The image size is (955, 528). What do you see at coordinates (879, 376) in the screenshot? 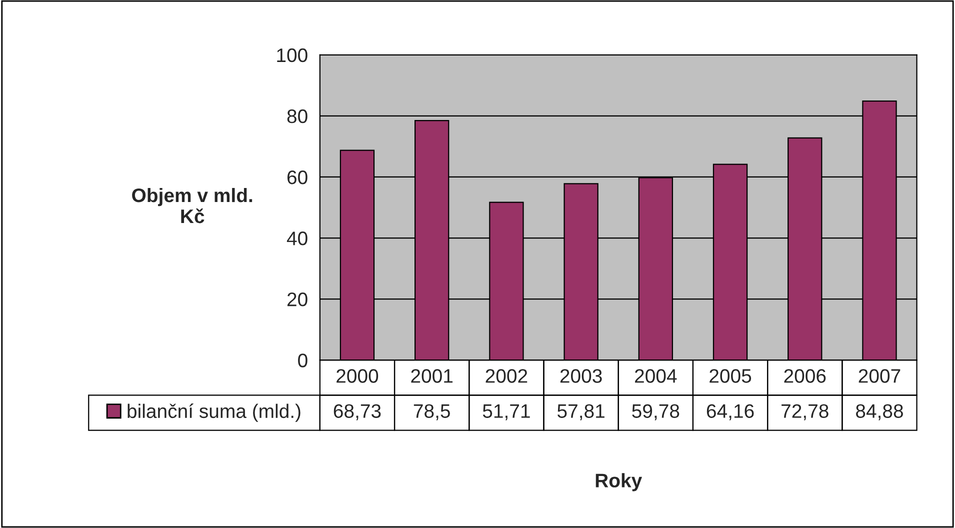
I see `x-tick-label: 2007` at bounding box center [879, 376].